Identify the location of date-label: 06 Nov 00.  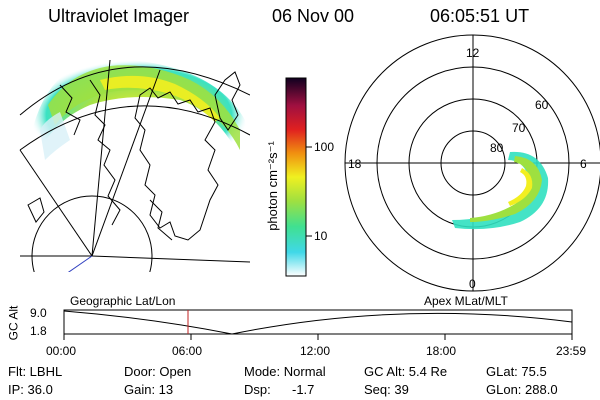
(313, 16).